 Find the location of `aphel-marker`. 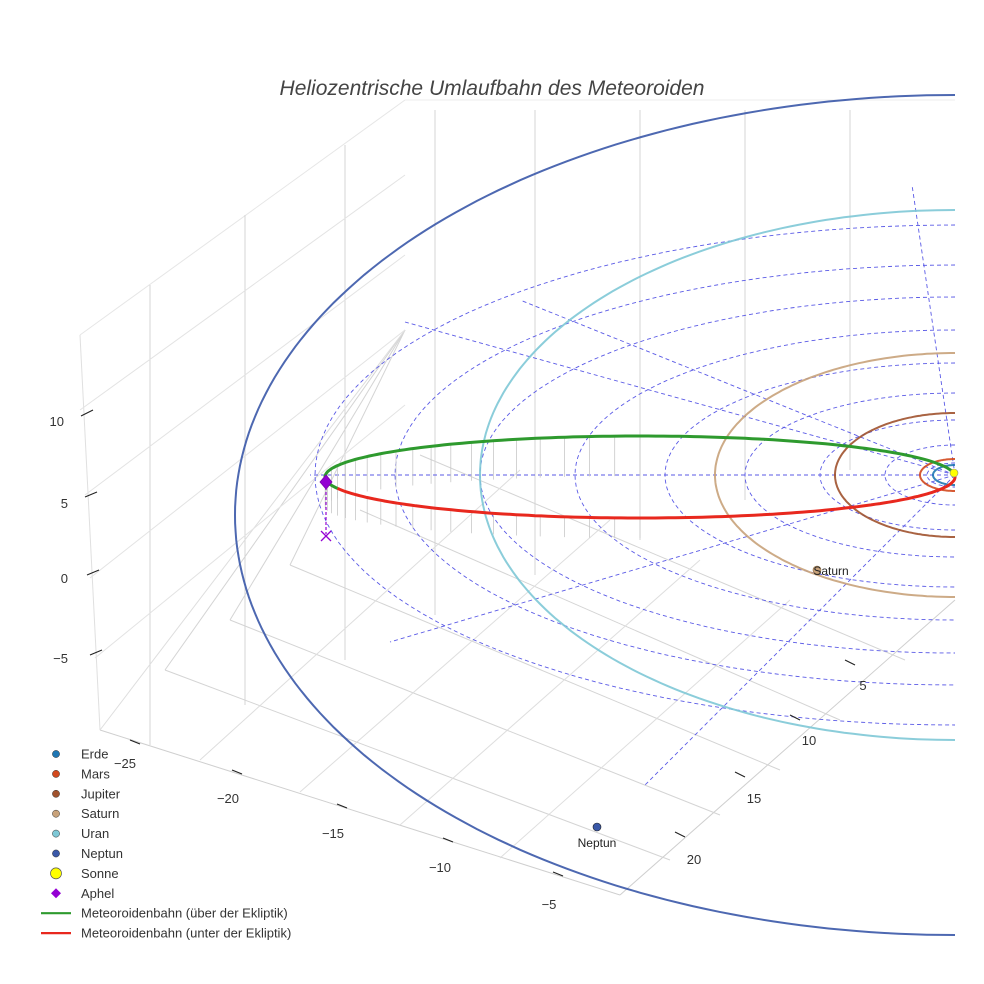

aphel-marker is located at coordinates (326, 482).